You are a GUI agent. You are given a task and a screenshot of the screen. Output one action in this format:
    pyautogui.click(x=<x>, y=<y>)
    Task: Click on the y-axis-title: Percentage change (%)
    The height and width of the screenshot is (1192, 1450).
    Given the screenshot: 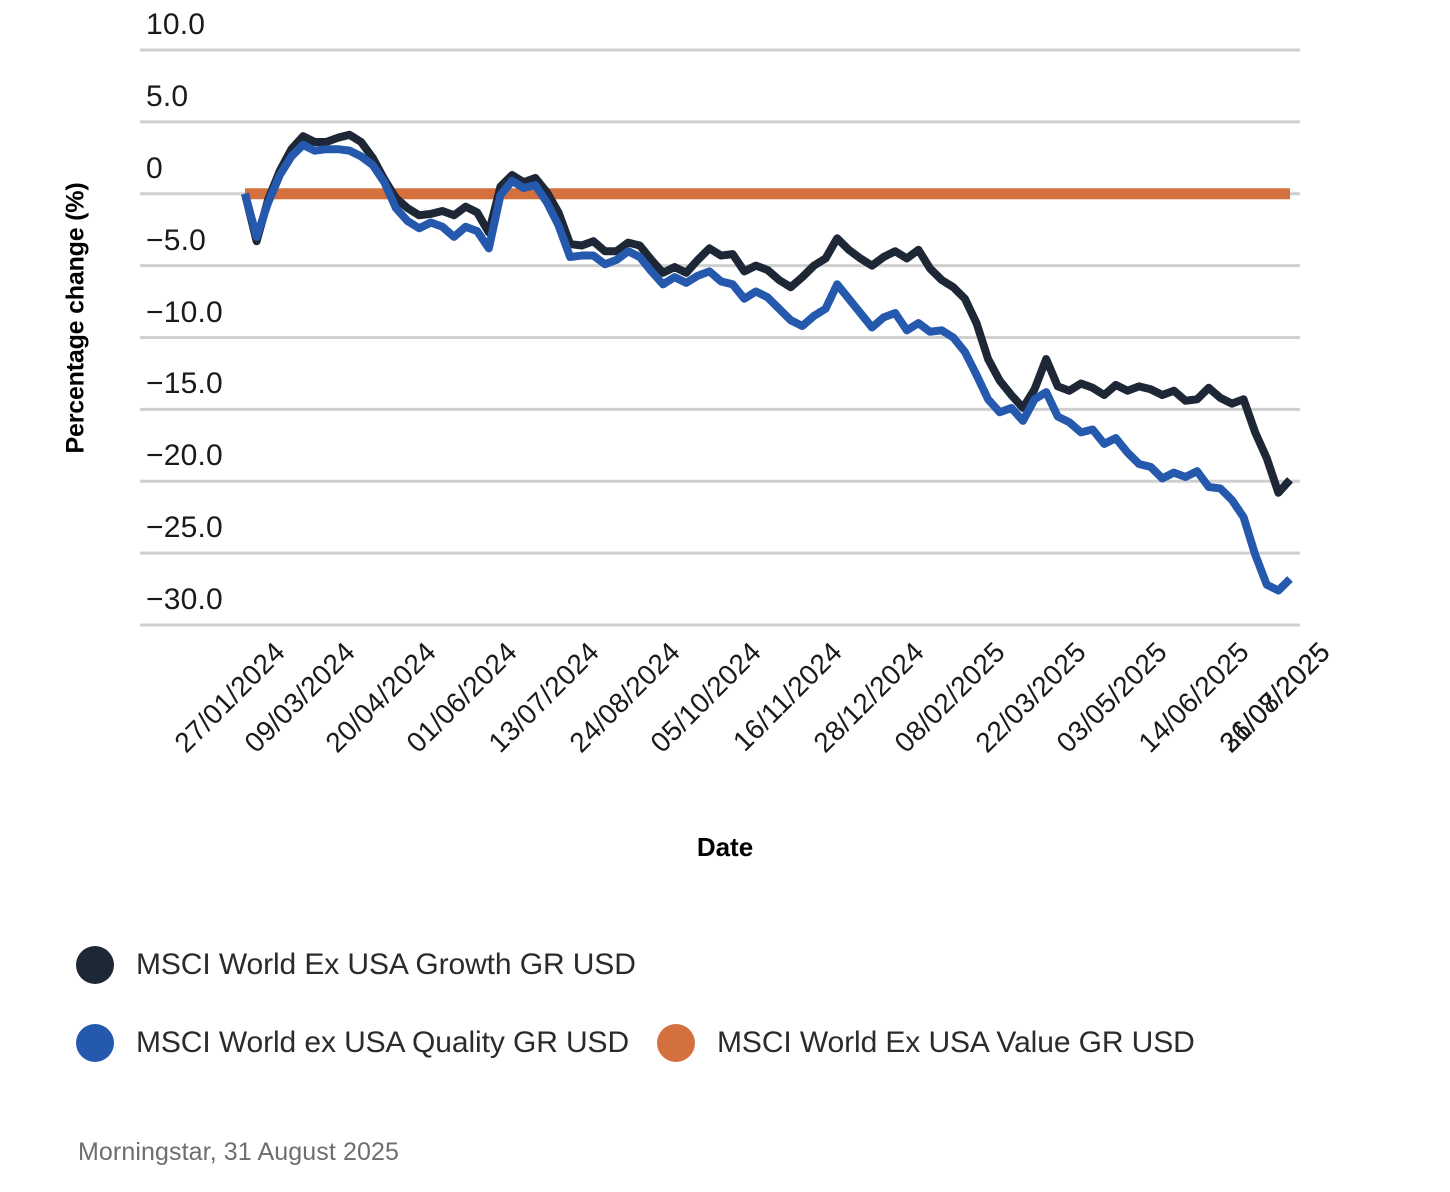 What is the action you would take?
    pyautogui.click(x=75, y=318)
    